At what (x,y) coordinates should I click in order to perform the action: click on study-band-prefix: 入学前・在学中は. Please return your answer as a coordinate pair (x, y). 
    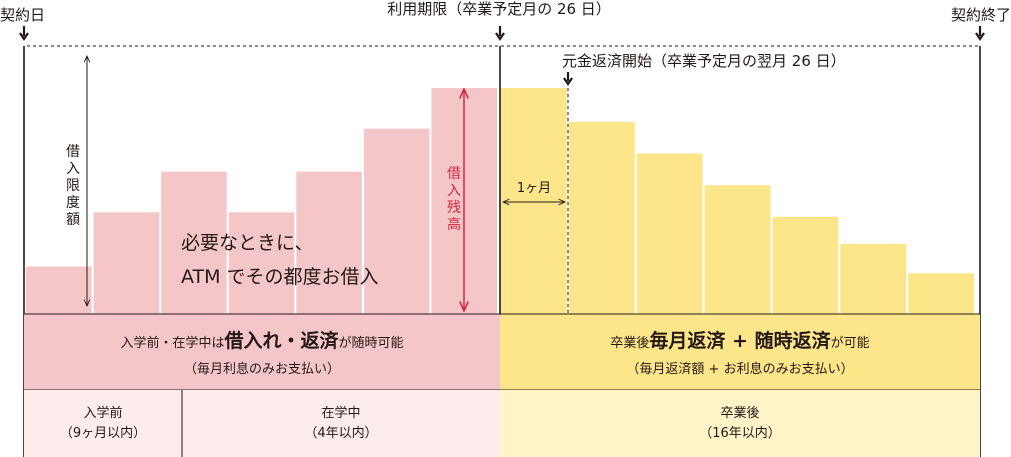
    Looking at the image, I should click on (172, 343).